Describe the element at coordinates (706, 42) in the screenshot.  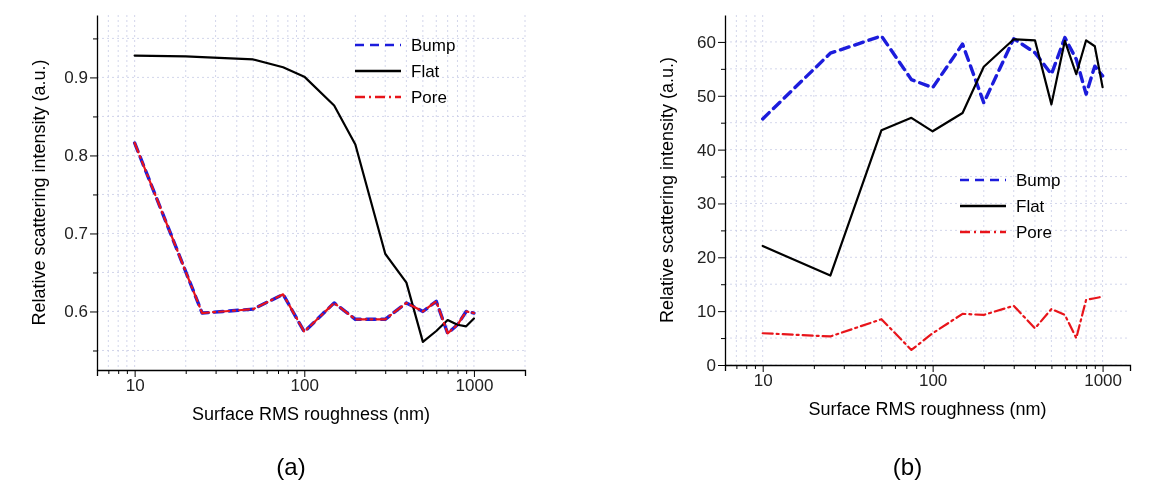
I see `y-tick-label: 60` at that location.